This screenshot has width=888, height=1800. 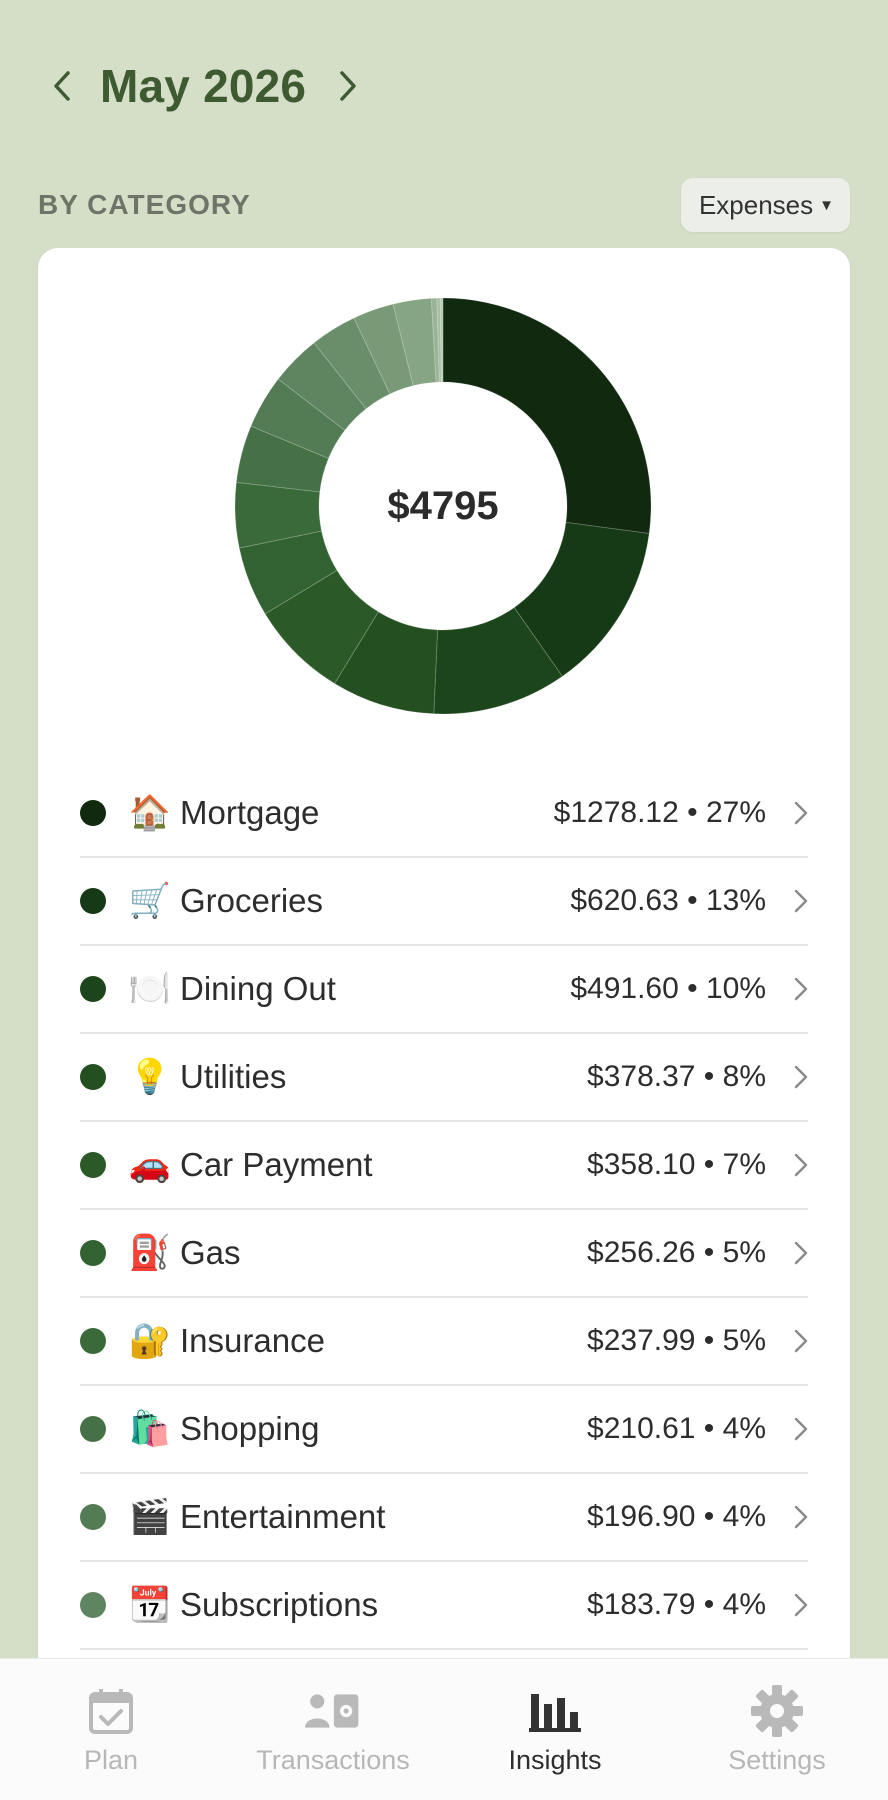 What do you see at coordinates (444, 1518) in the screenshot?
I see `category-row: 🎬 Entertainment $196.90 • 4%` at bounding box center [444, 1518].